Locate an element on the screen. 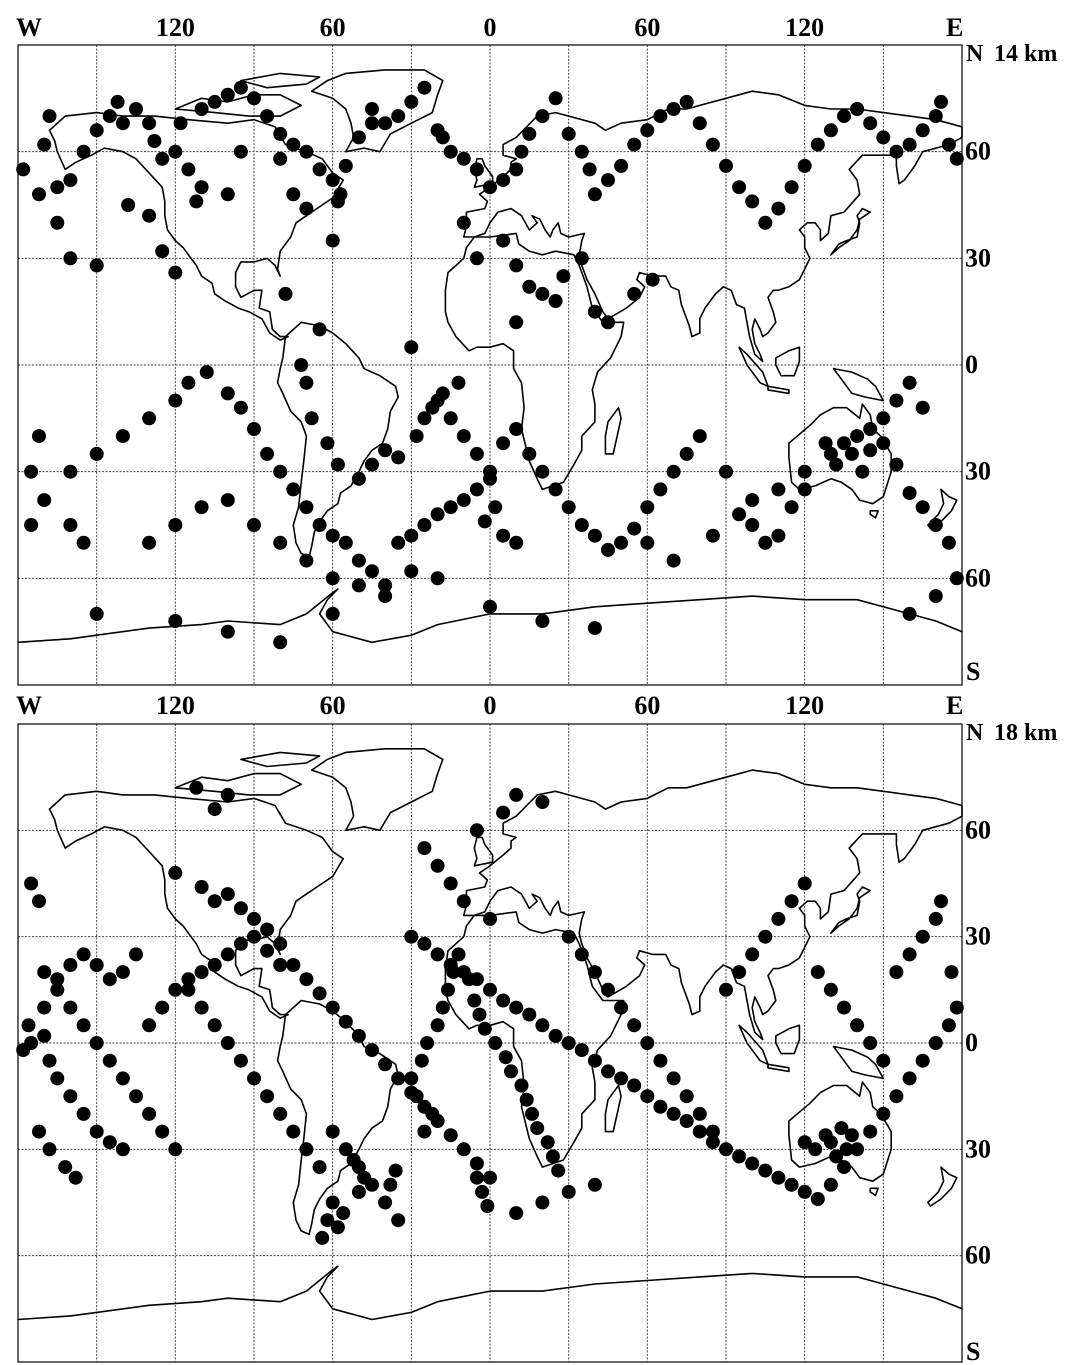  altitude-label: 14 km is located at coordinates (1025, 54).